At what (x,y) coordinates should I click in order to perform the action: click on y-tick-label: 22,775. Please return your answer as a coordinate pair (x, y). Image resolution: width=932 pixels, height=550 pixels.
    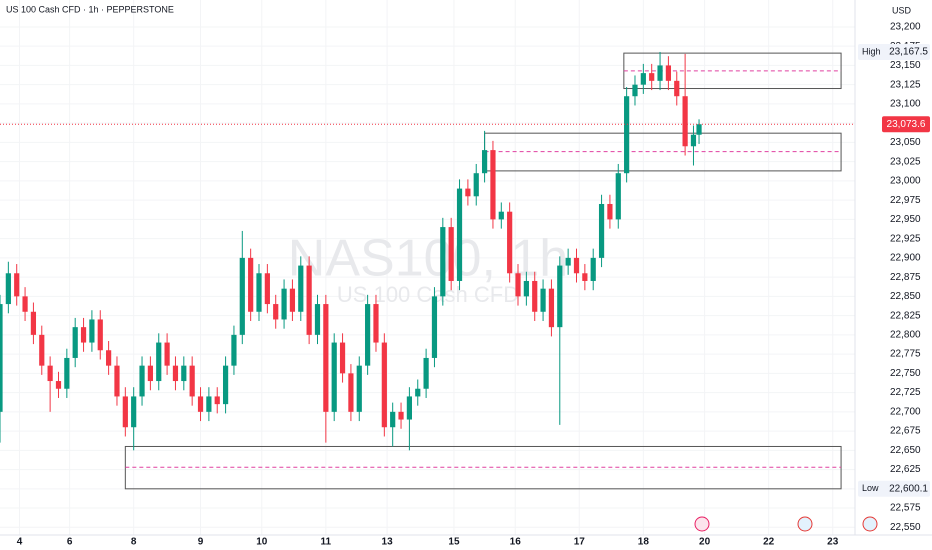
    Looking at the image, I should click on (905, 354).